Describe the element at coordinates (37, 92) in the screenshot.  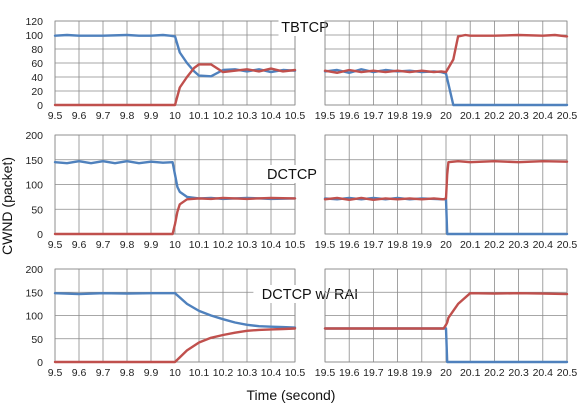
I see `y-tick-label: 20` at that location.